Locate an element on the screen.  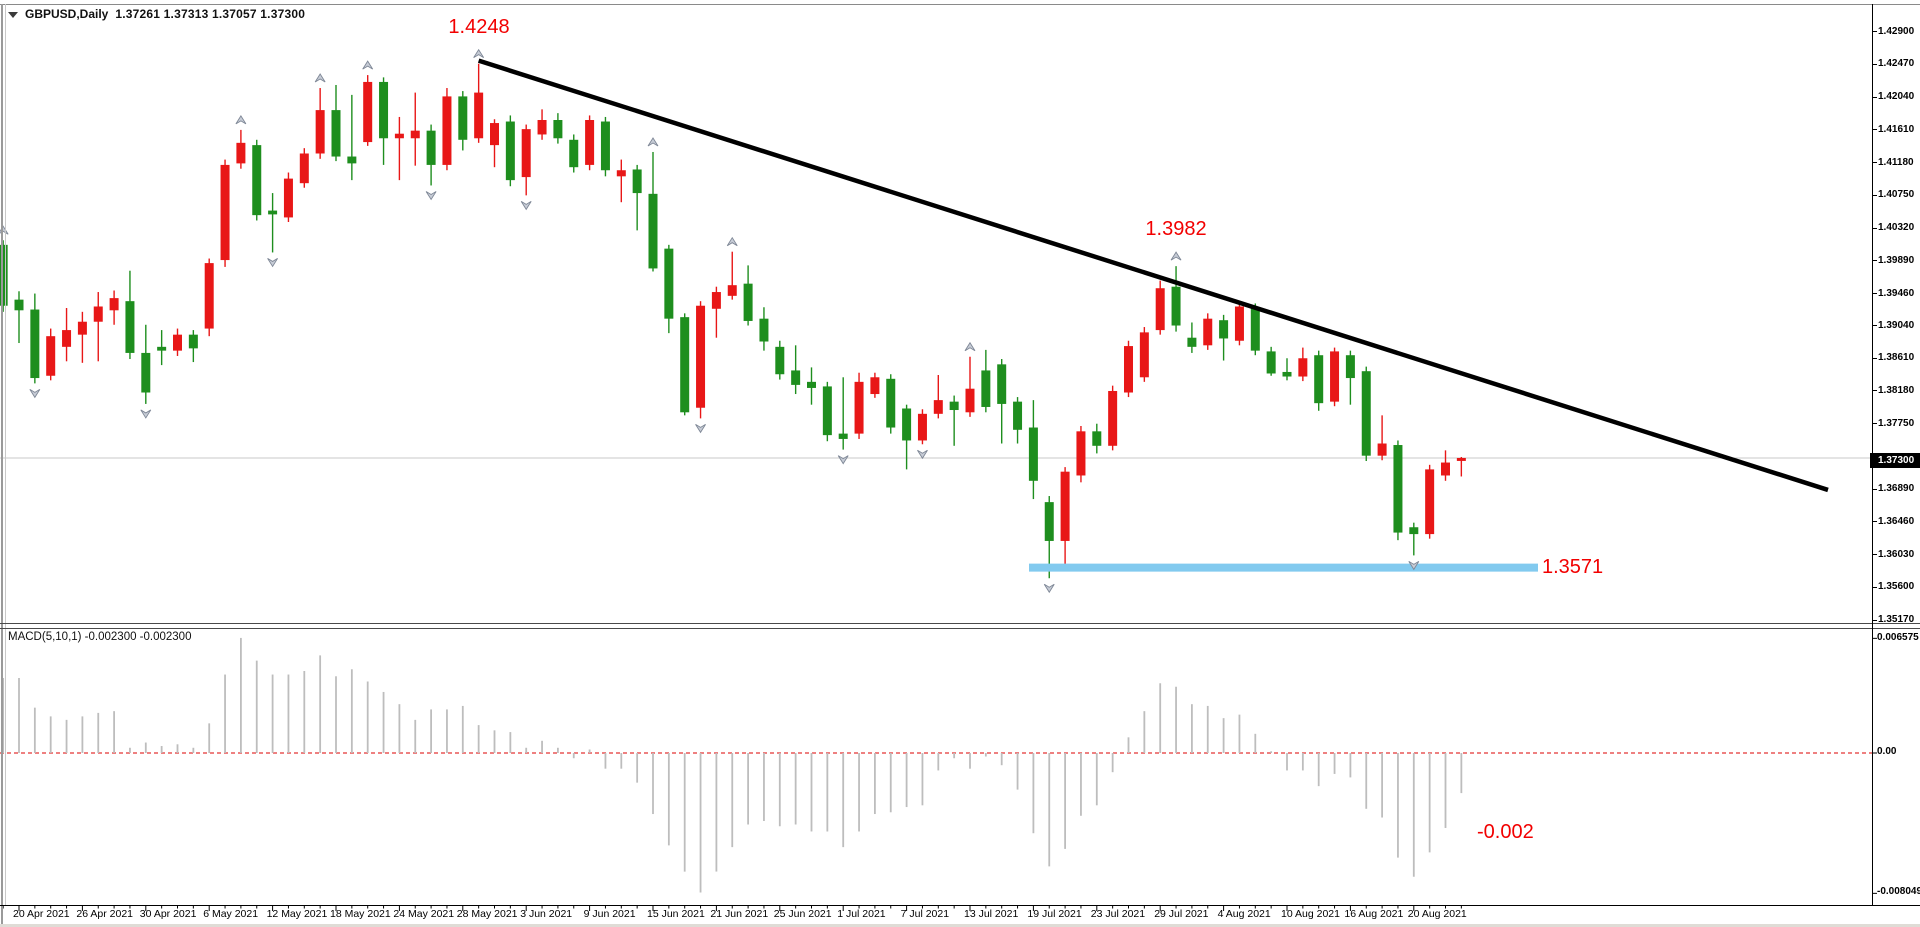
date-tick-label: 23 Jul 2021 is located at coordinates (1118, 914).